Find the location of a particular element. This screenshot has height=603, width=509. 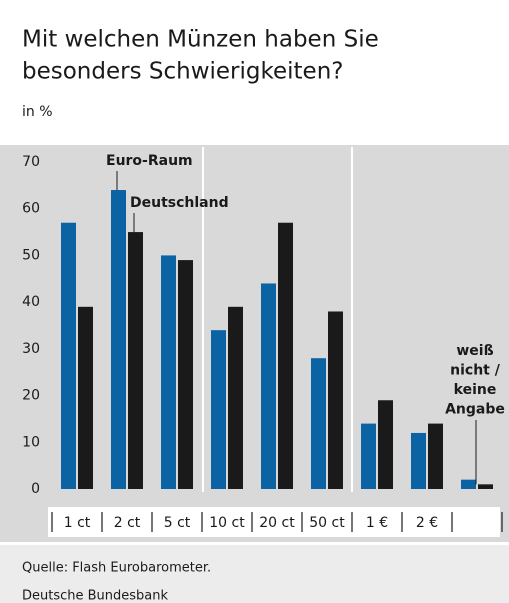

x-tick-label: 1 ct is located at coordinates (77, 523).